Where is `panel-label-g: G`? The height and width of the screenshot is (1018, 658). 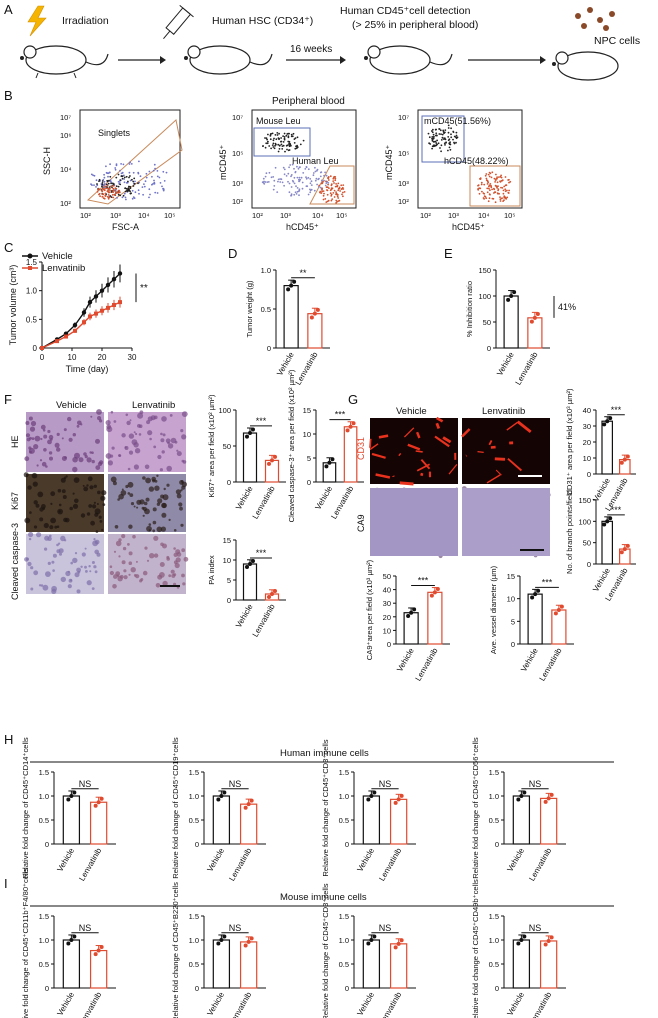
panel-label-g: G is located at coordinates (353, 399).